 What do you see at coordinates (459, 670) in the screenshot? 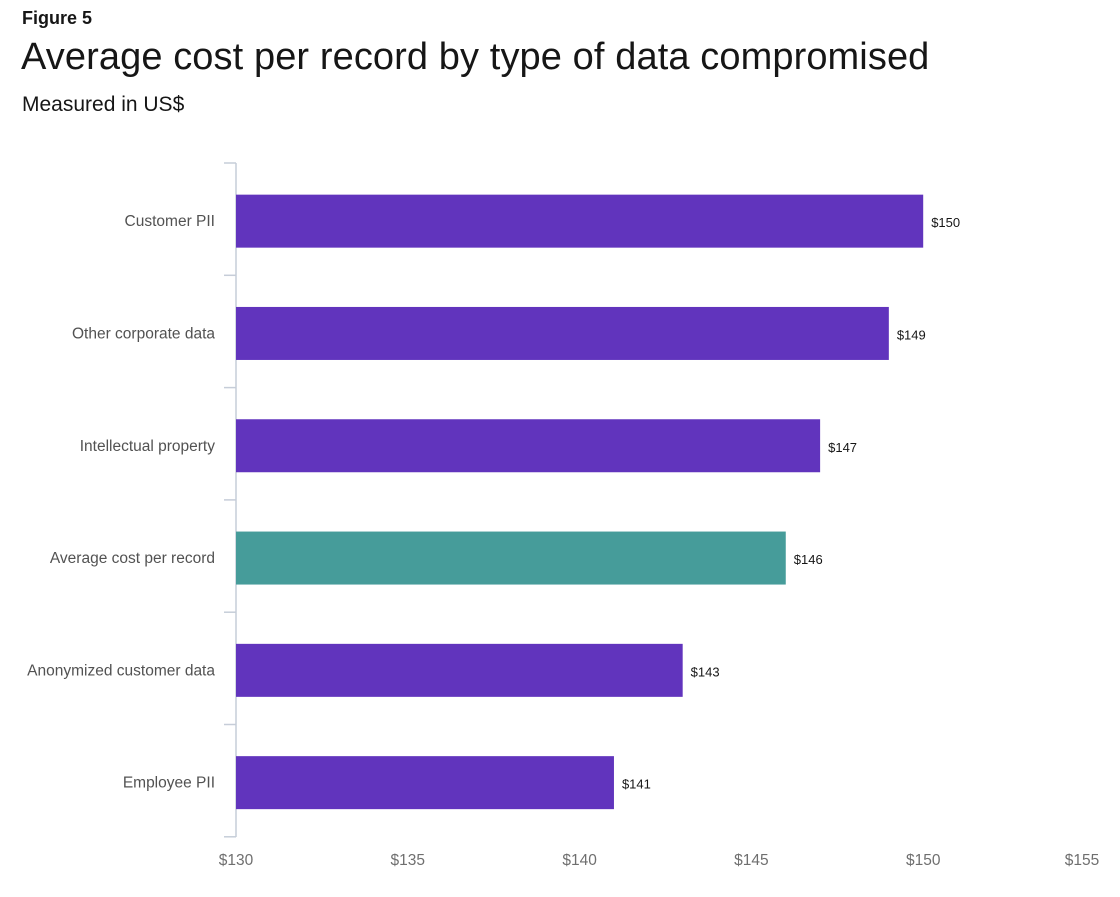
I see `bar-anonymized-customer-data` at bounding box center [459, 670].